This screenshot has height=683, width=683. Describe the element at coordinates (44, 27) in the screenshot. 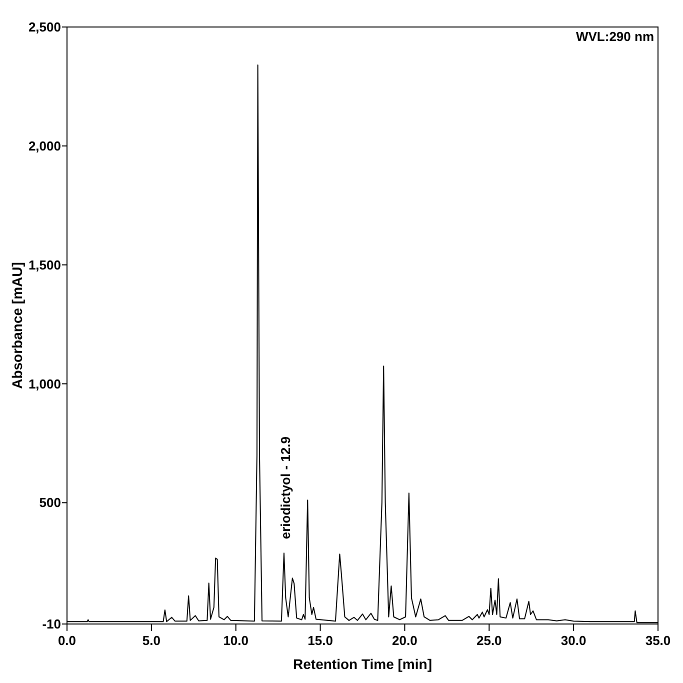

I see `y-tick-label: 2,500` at that location.